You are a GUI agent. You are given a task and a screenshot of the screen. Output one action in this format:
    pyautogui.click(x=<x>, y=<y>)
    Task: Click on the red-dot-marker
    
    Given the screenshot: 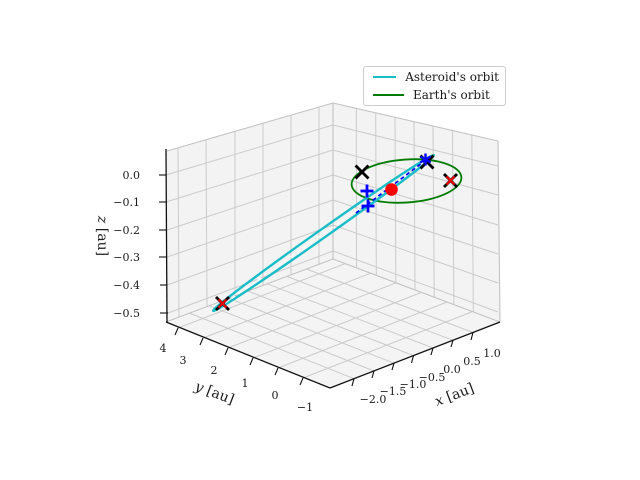 What is the action you would take?
    pyautogui.click(x=391, y=189)
    